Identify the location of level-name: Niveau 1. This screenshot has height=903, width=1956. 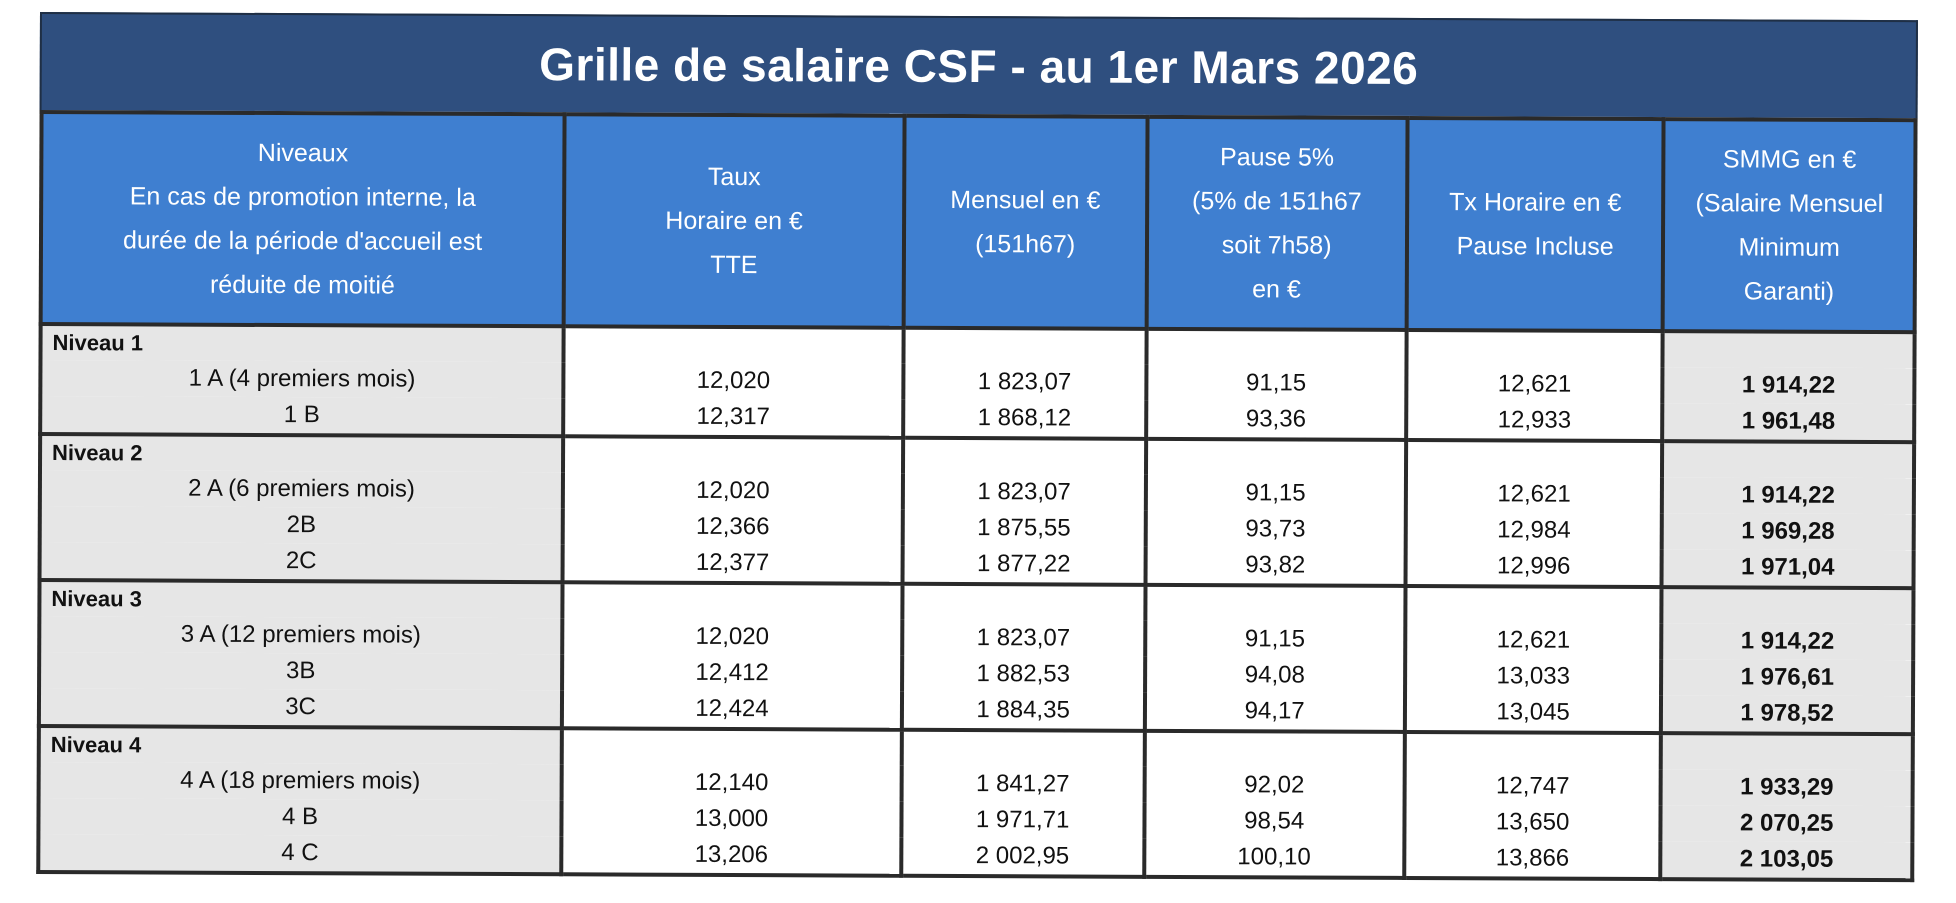
(302, 343).